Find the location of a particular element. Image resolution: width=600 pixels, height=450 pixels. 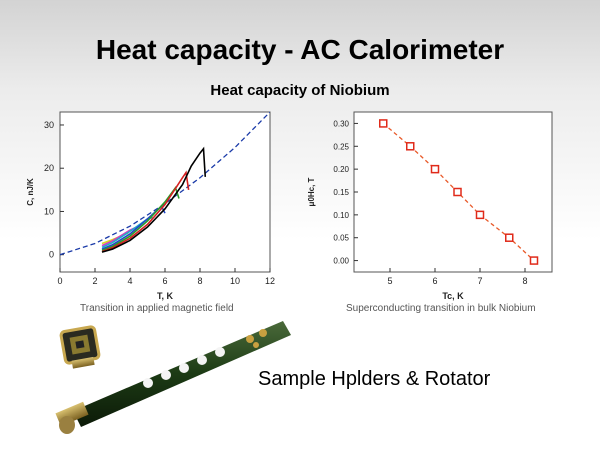

x-tick-label: 7 is located at coordinates (479, 281).